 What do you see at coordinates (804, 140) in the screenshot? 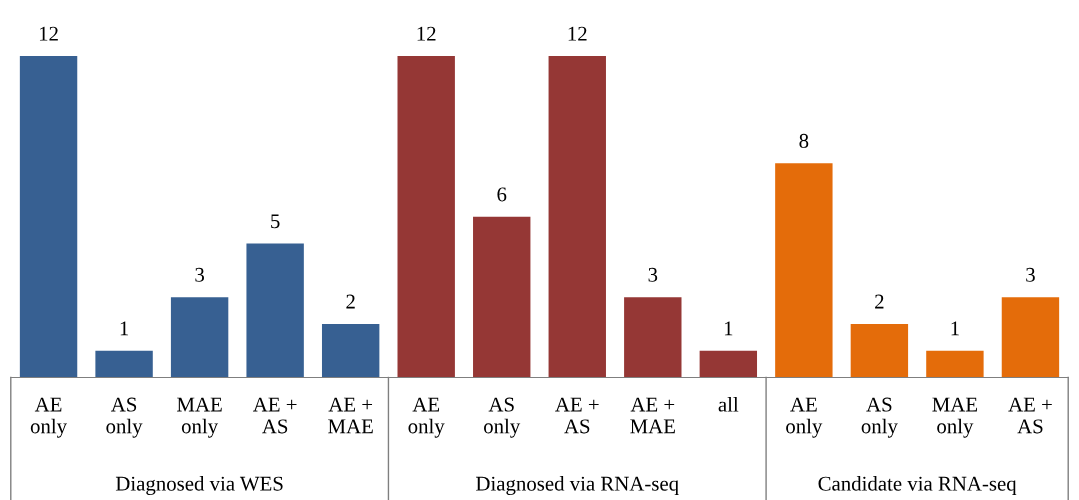
I see `data-label: 8` at bounding box center [804, 140].